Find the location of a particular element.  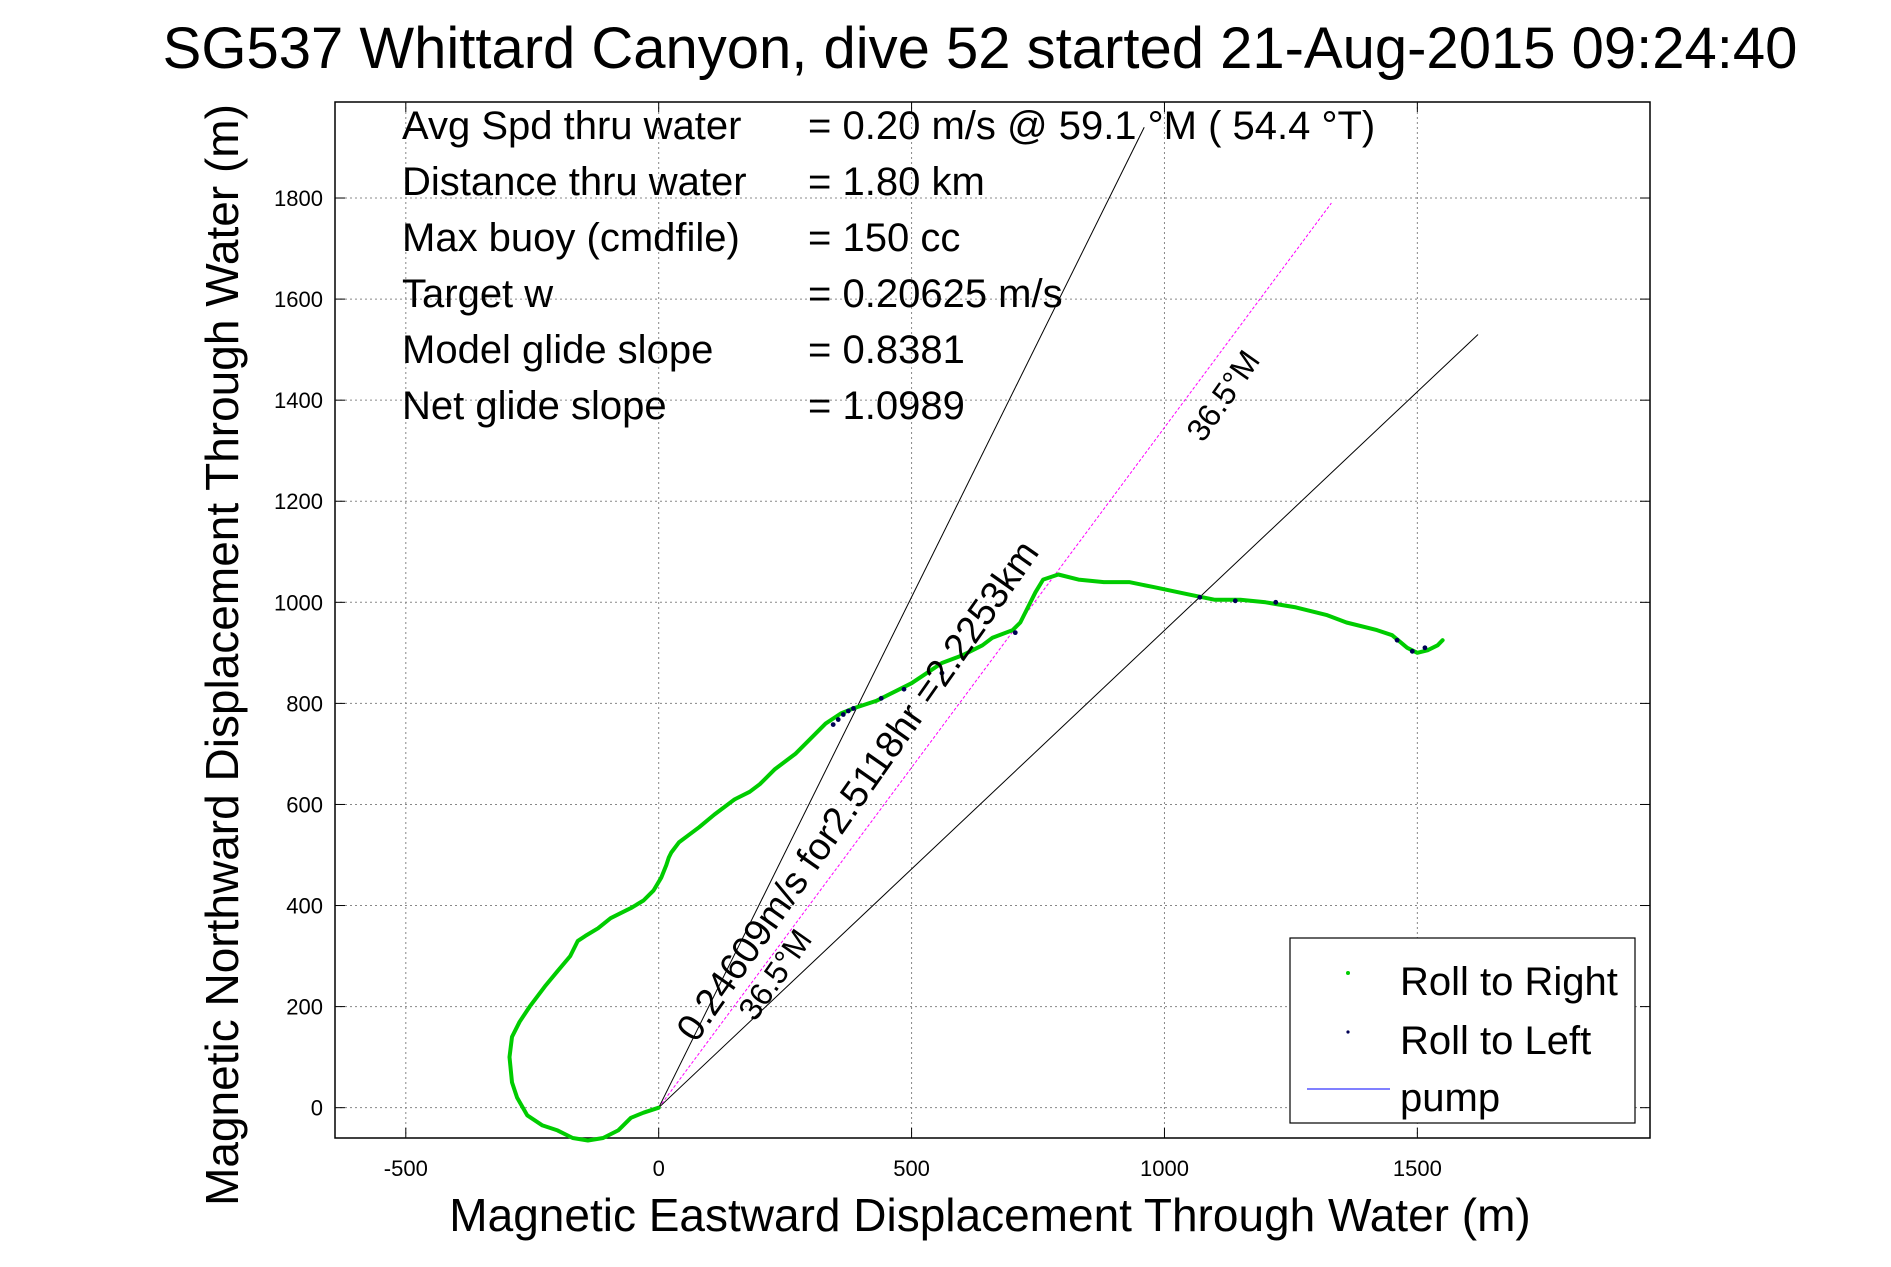

stat-value: = 0.20 m/s @ 59.1 °M ( 54.4 °T) is located at coordinates (1091, 126).